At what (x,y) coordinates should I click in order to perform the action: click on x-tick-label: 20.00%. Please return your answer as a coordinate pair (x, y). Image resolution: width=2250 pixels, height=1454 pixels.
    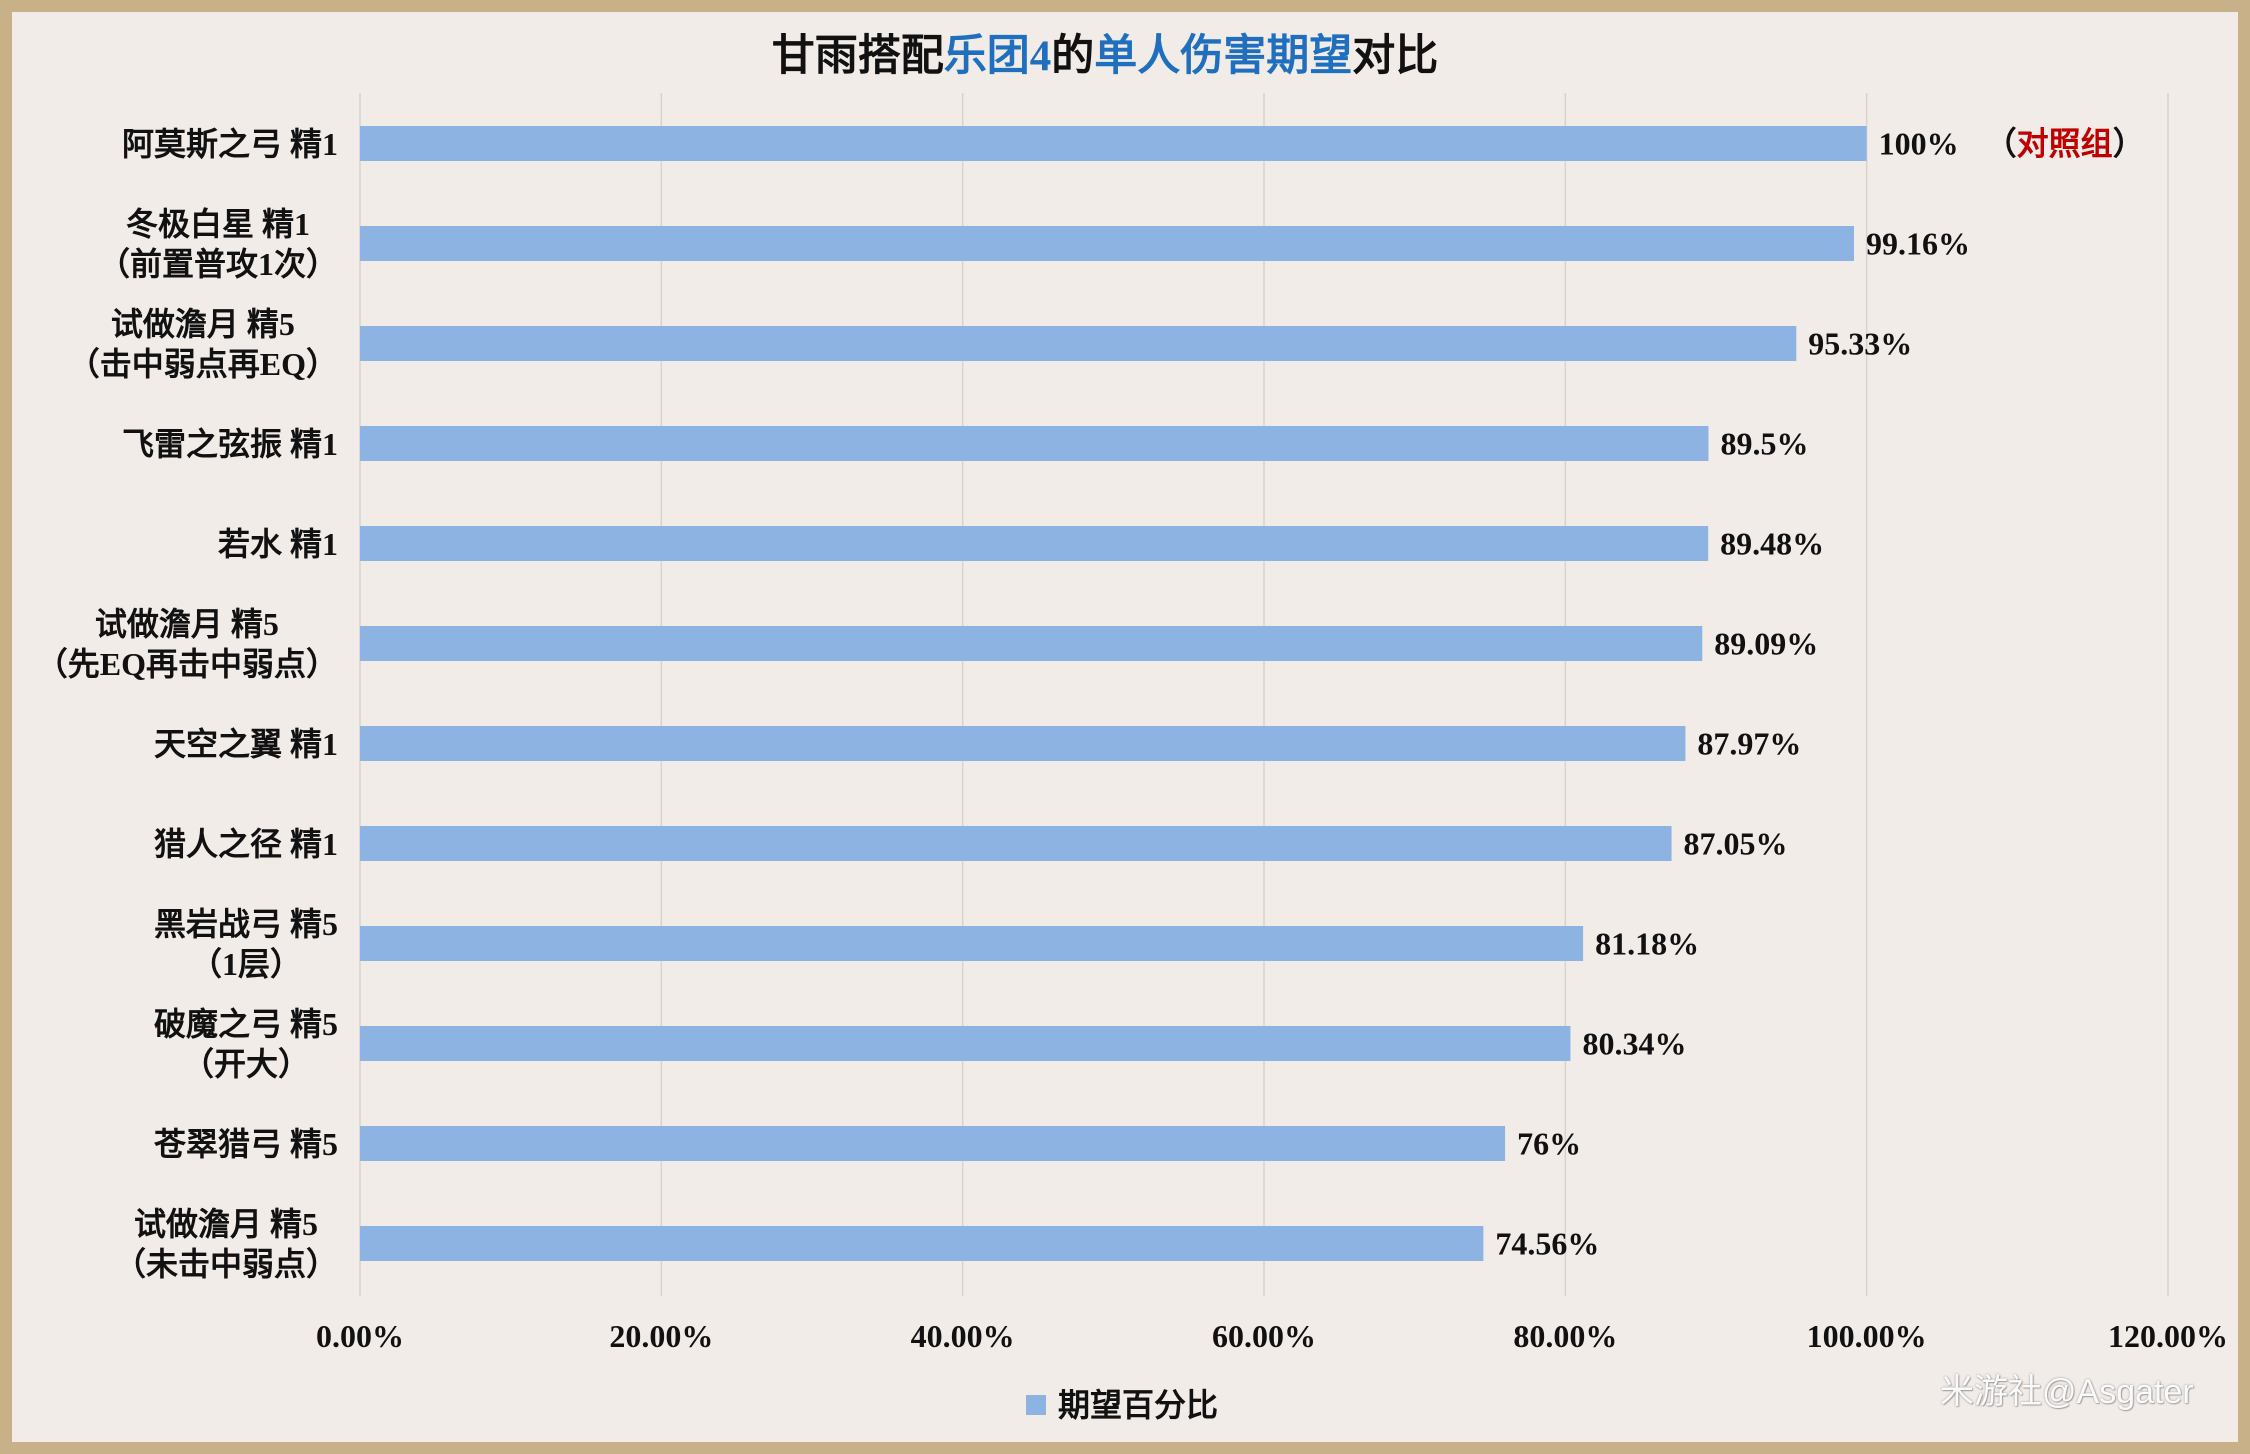
    Looking at the image, I should click on (661, 1336).